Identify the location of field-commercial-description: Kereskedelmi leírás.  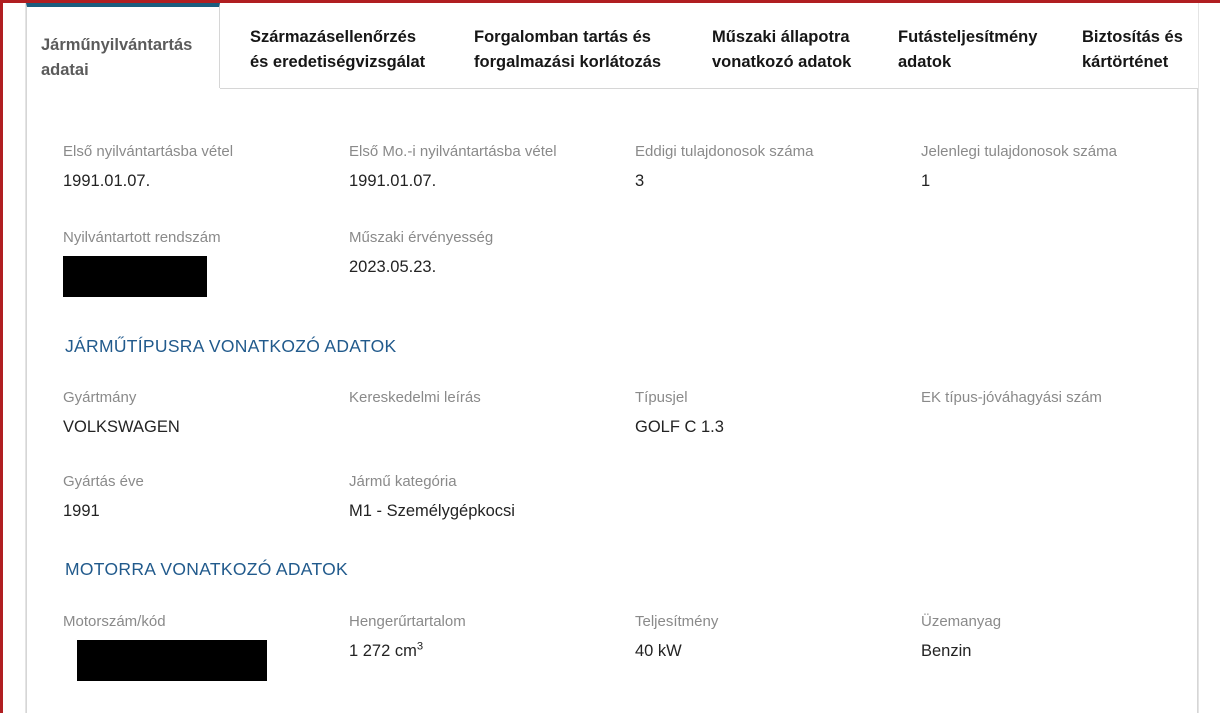
(492, 413).